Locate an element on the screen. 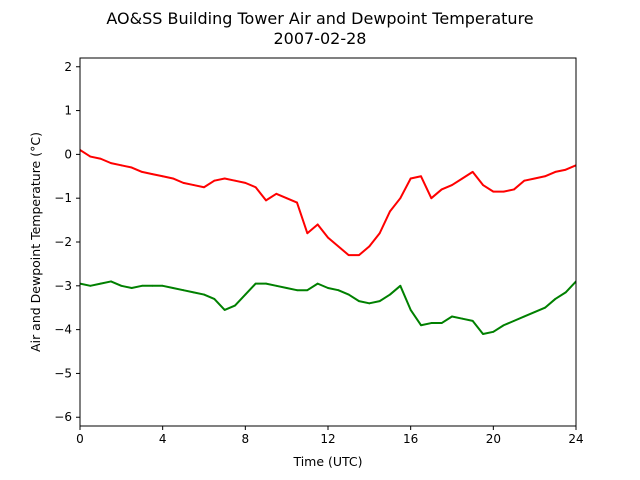 The image size is (640, 480). y-tick-label: 0 is located at coordinates (68, 154).